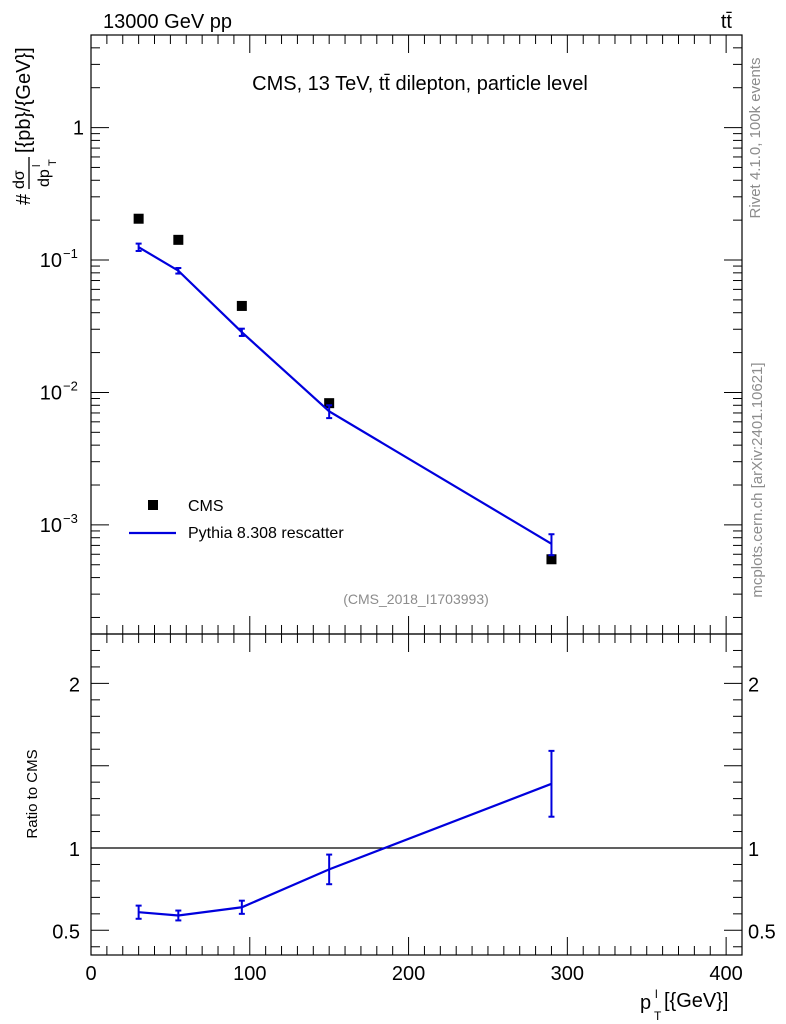 The height and width of the screenshot is (1024, 786). What do you see at coordinates (753, 850) in the screenshot?
I see `ratio-y-tick-label-right: 1` at bounding box center [753, 850].